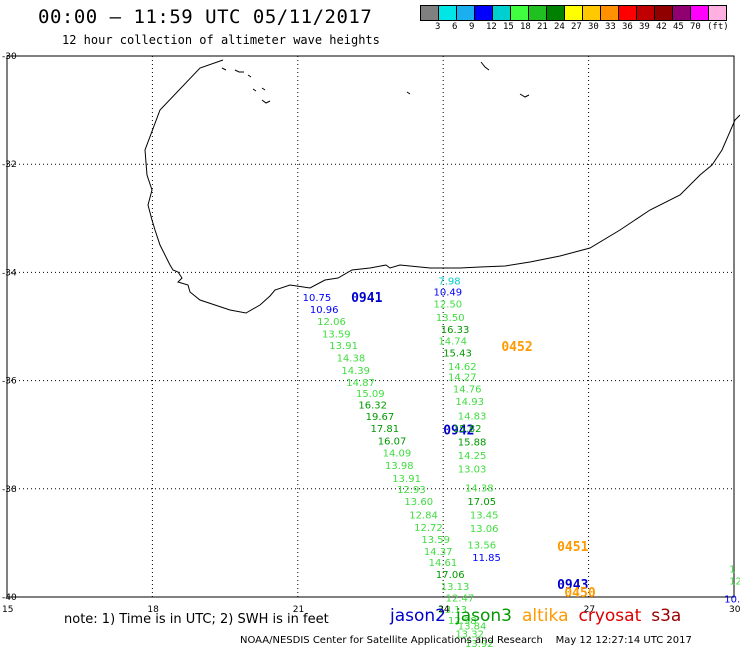 The image size is (740, 650). What do you see at coordinates (732, 570) in the screenshot?
I see `wave-height-label: 1` at bounding box center [732, 570].